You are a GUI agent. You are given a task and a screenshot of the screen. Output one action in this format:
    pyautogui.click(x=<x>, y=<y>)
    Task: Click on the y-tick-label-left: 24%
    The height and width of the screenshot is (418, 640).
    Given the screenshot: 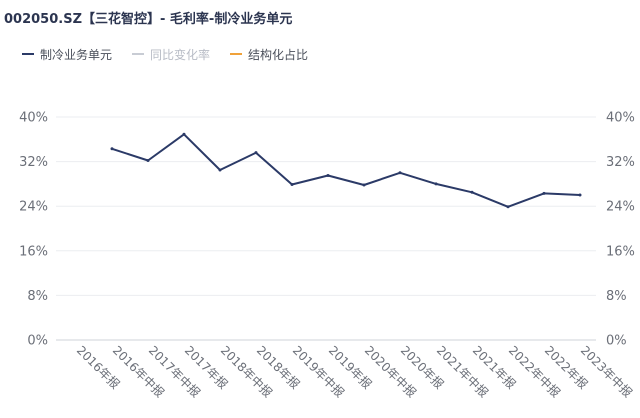 What is the action you would take?
    pyautogui.click(x=33, y=207)
    